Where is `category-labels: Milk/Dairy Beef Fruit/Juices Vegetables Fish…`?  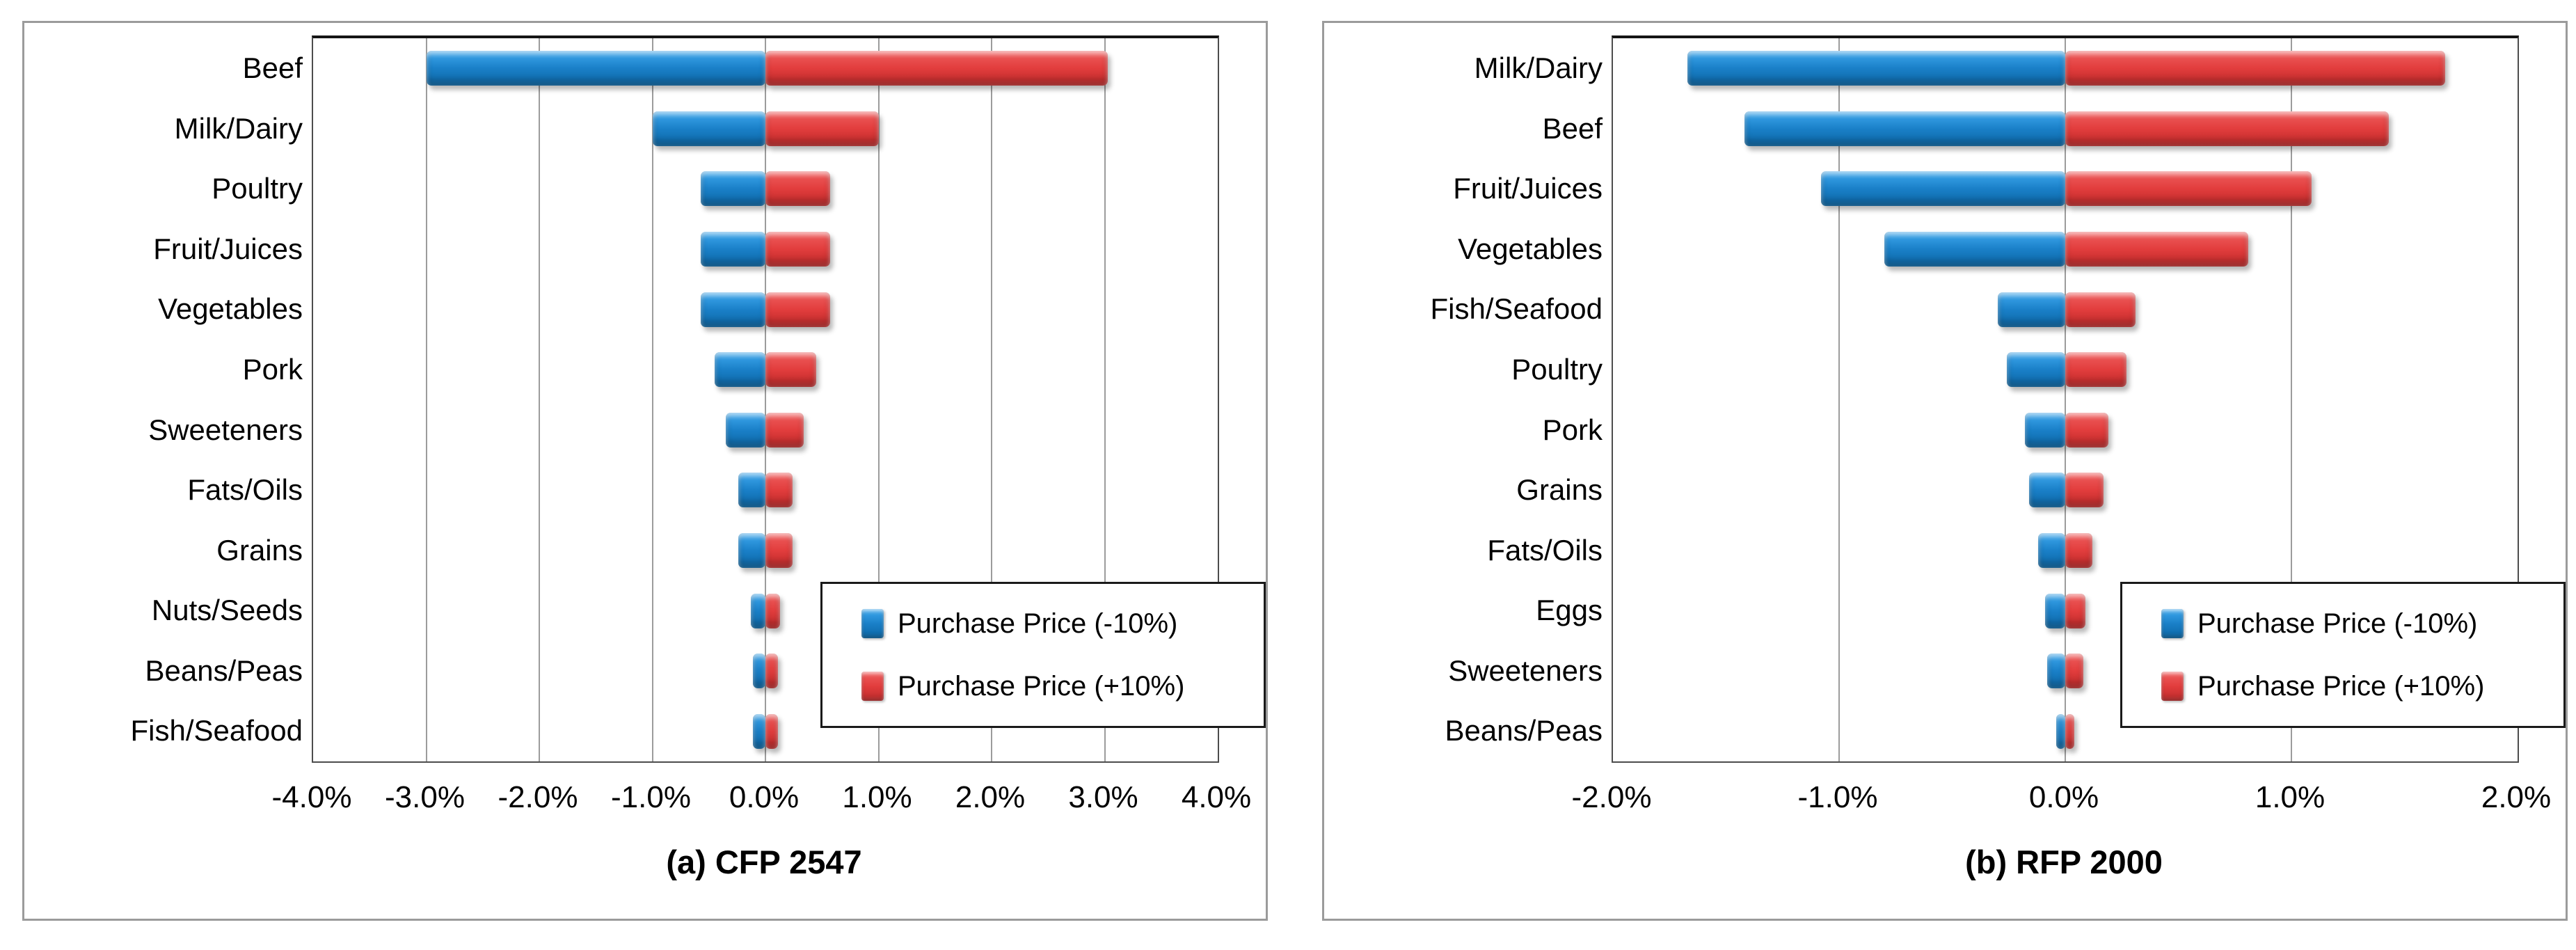 category-labels: Milk/Dairy Beef Fruit/Juices Vegetables Fish… is located at coordinates (1468, 399).